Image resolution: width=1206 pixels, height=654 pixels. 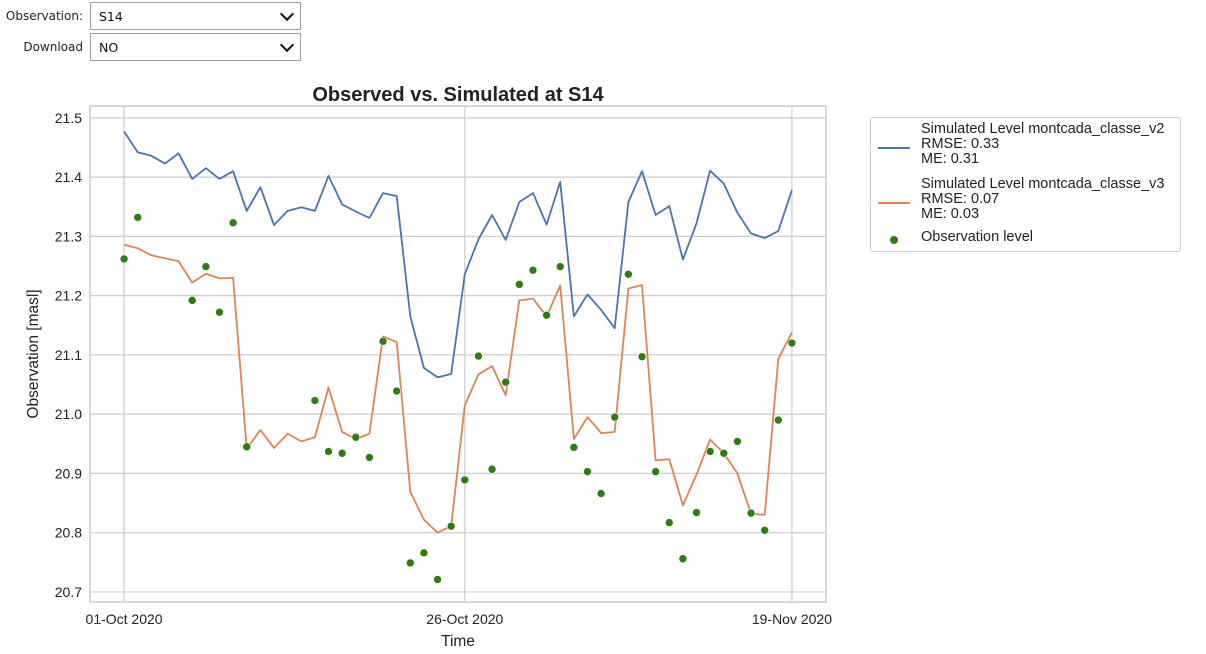 What do you see at coordinates (195, 47) in the screenshot?
I see `download-select: NO` at bounding box center [195, 47].